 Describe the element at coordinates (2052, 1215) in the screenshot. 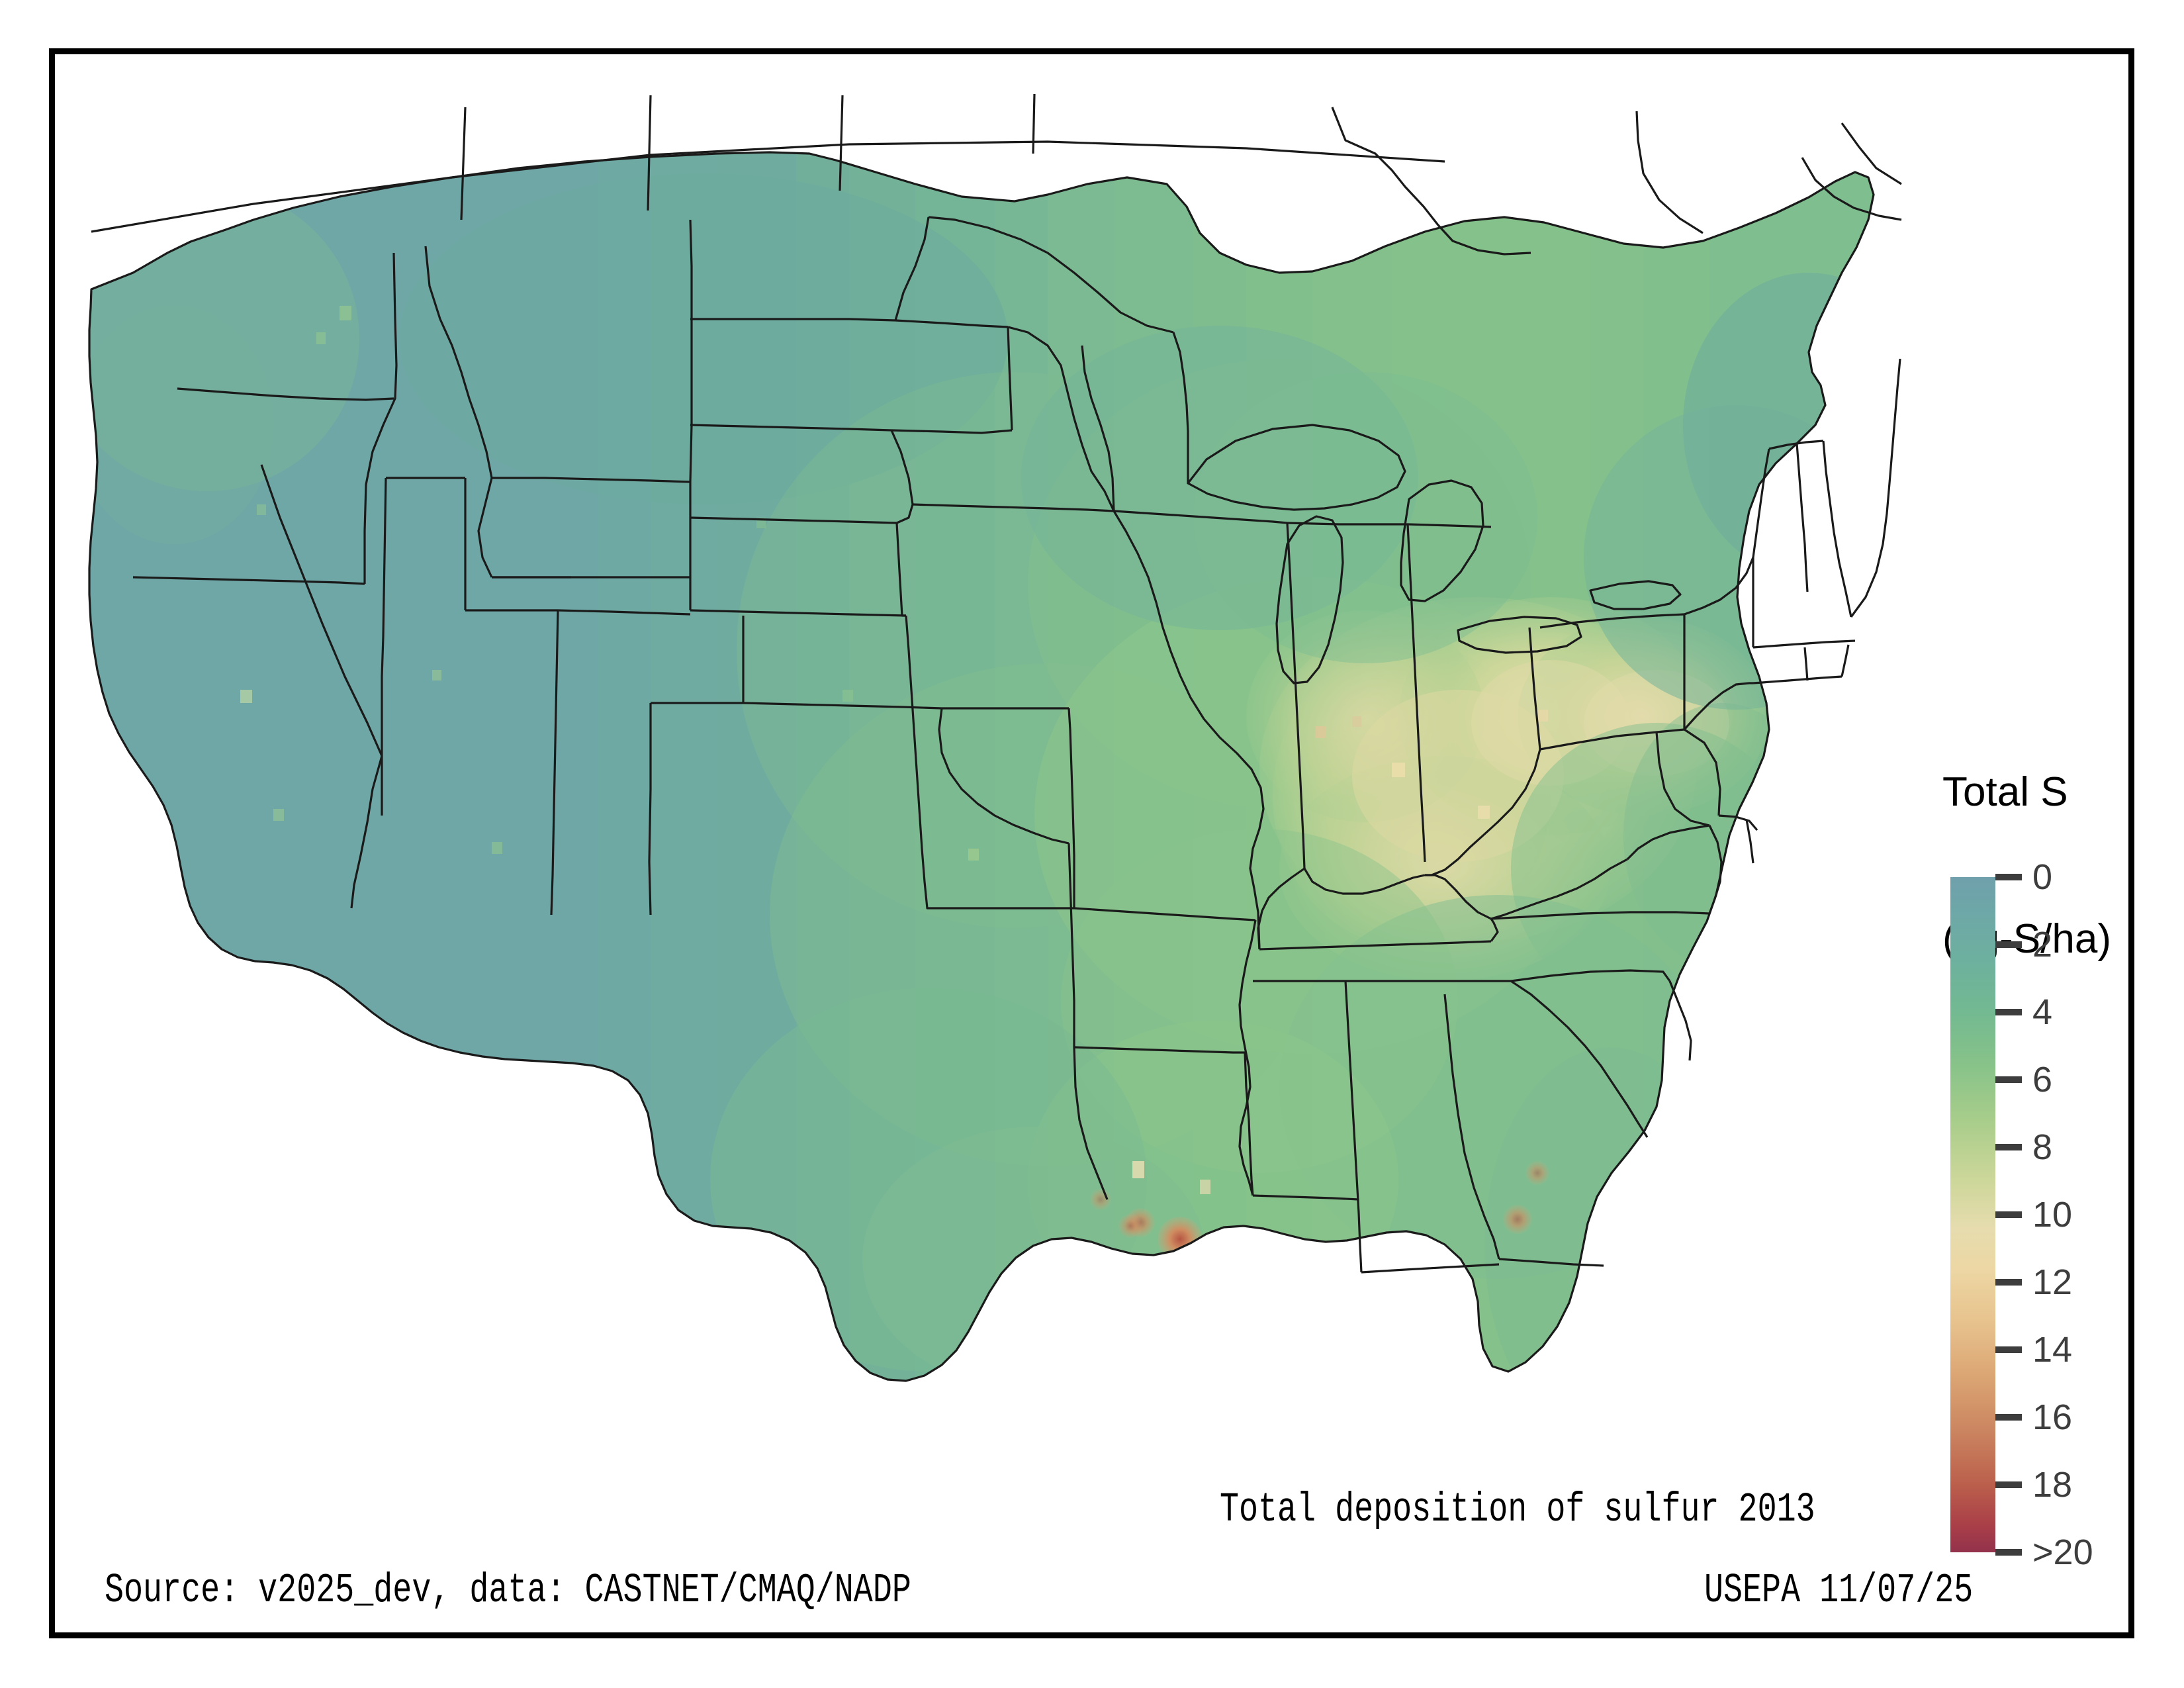

I see `colorbar-label-10: 10` at that location.